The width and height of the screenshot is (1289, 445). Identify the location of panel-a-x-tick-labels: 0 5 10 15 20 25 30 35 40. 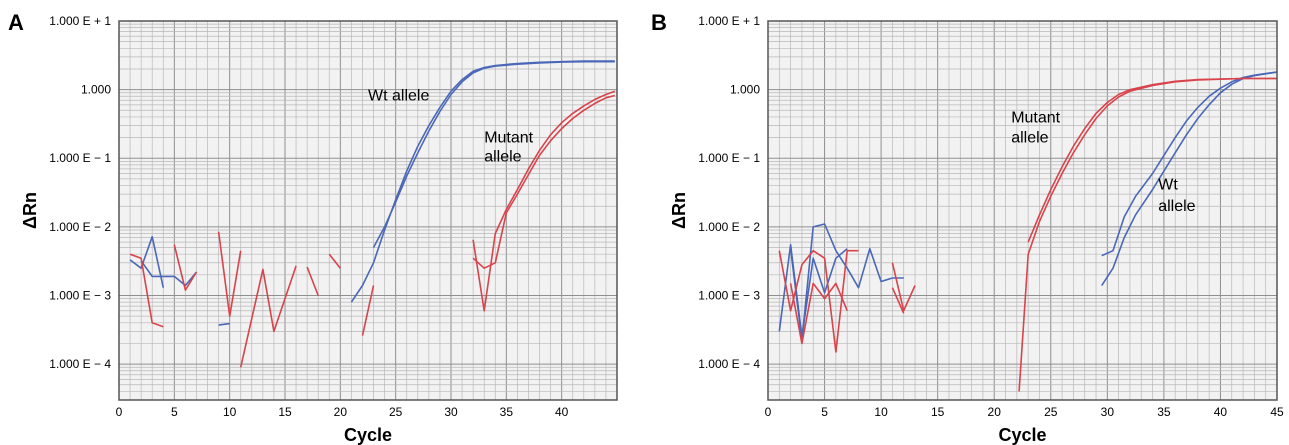
(342, 412).